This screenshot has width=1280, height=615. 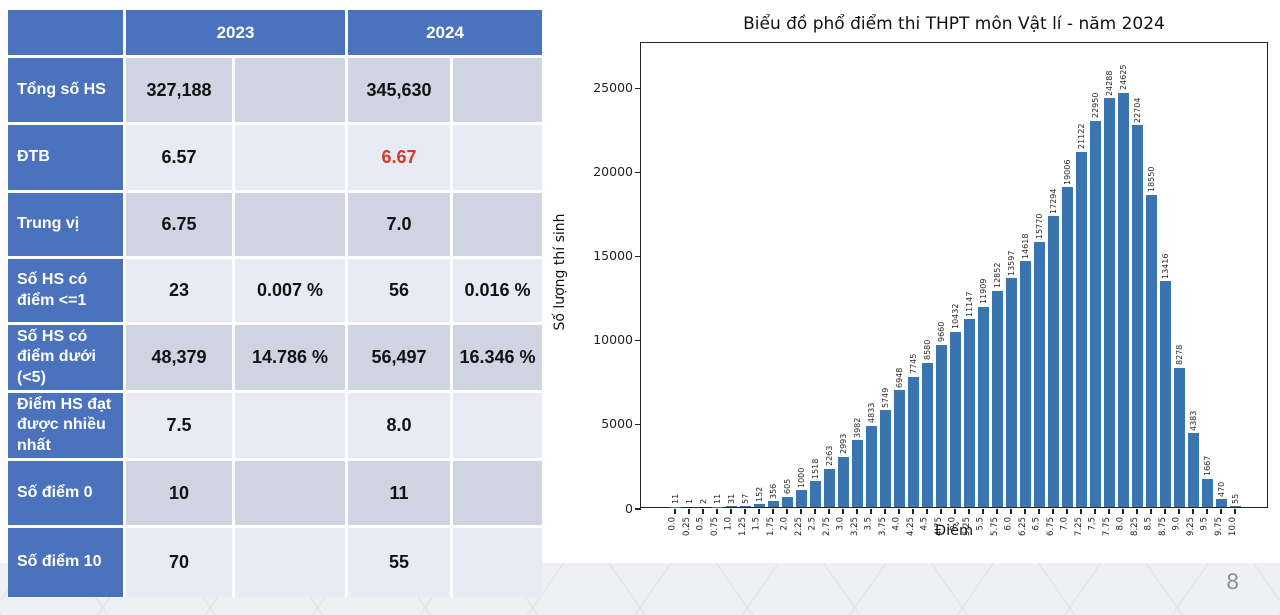 What do you see at coordinates (927, 350) in the screenshot?
I see `bar-value-label: 8580` at bounding box center [927, 350].